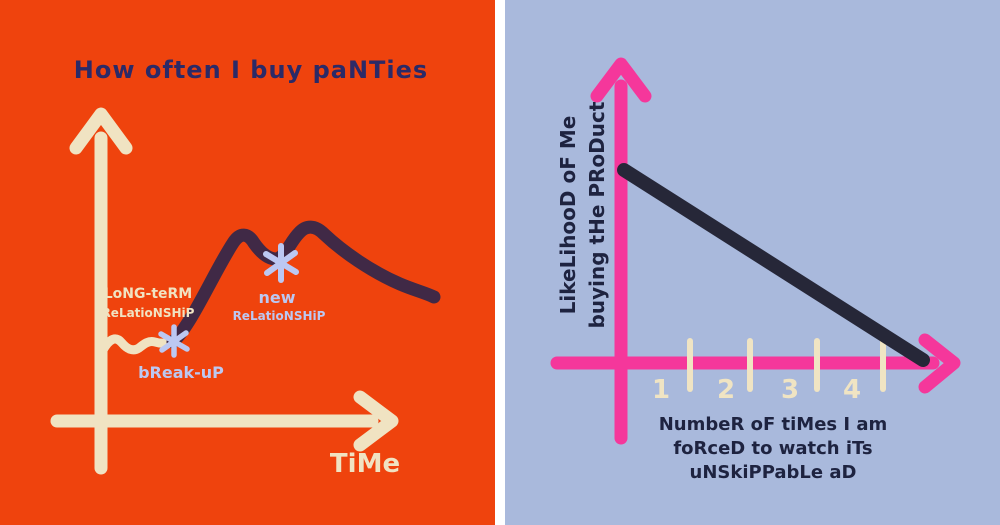 Image resolution: width=1000 pixels, height=525 pixels. I want to click on left-chart-title: How often I buy paNTies, so click(251, 70).